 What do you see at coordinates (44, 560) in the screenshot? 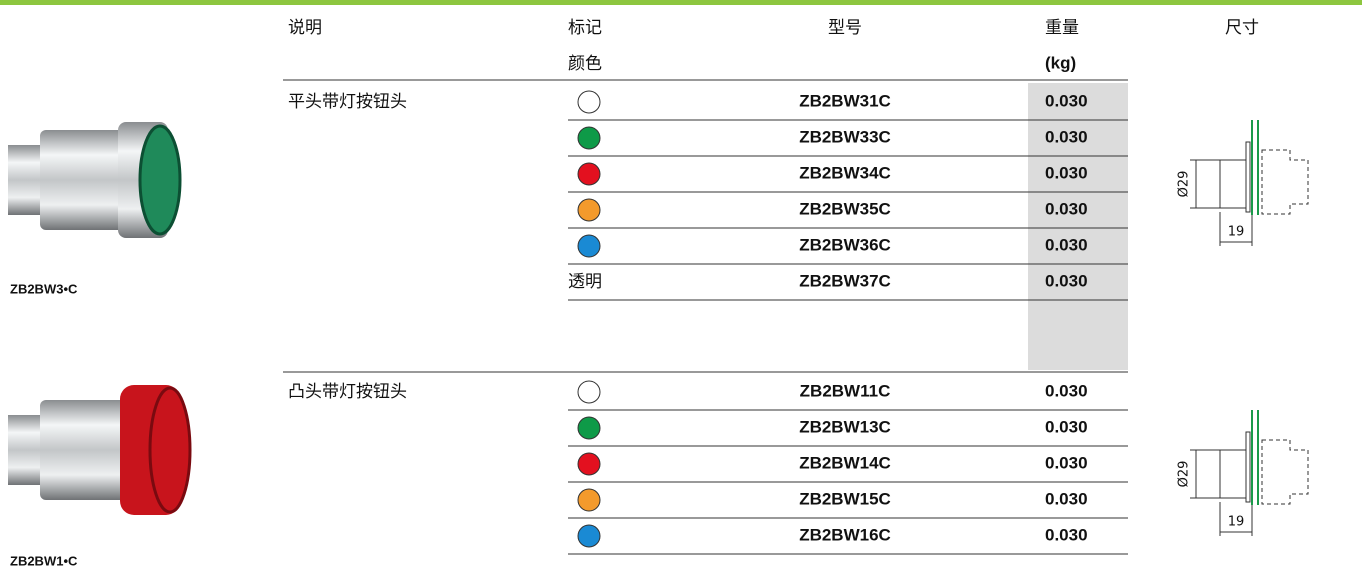
I see `image-caption: ZB2BW1•C` at bounding box center [44, 560].